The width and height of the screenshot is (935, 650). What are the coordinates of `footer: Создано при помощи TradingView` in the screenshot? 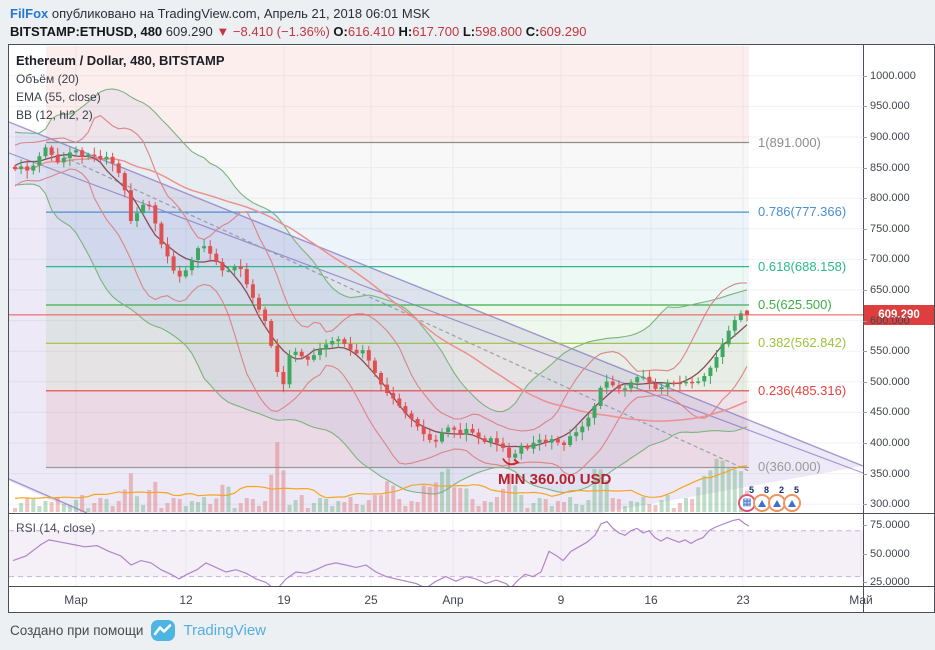 It's located at (138, 630).